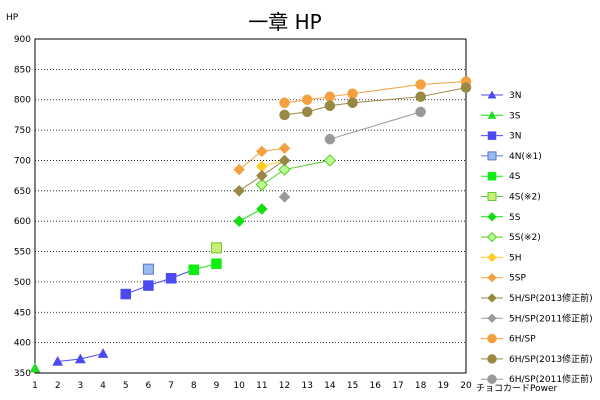 The width and height of the screenshot is (600, 400). I want to click on legend-label: 5H/SP(2011修正前), so click(551, 318).